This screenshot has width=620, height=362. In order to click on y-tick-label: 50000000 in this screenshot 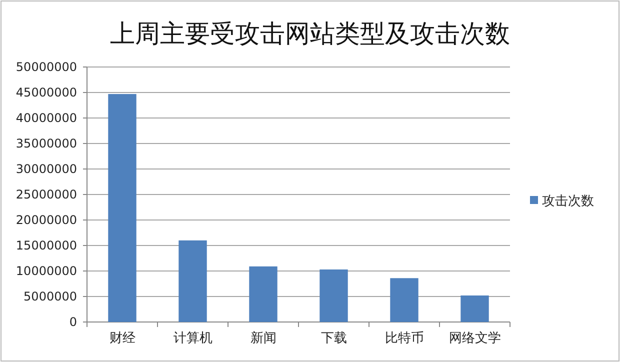, I will do `click(46, 67)`.